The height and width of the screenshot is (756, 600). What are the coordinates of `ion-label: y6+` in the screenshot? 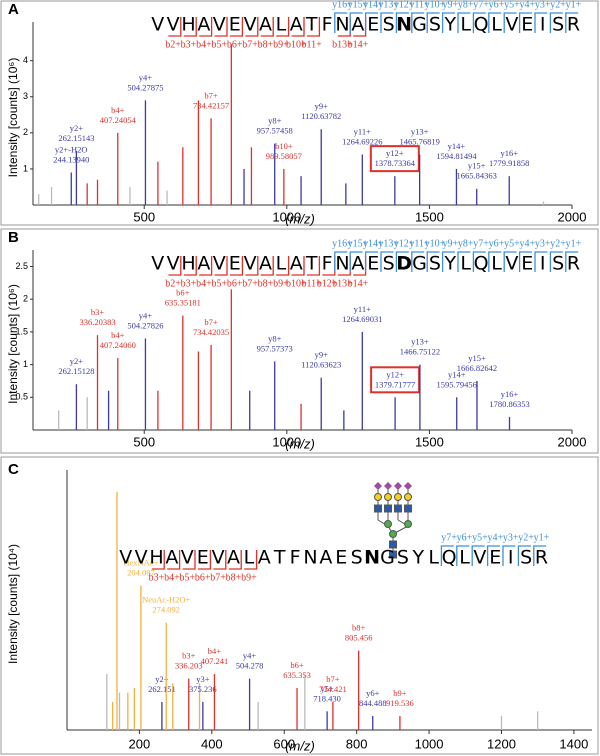 It's located at (373, 693).